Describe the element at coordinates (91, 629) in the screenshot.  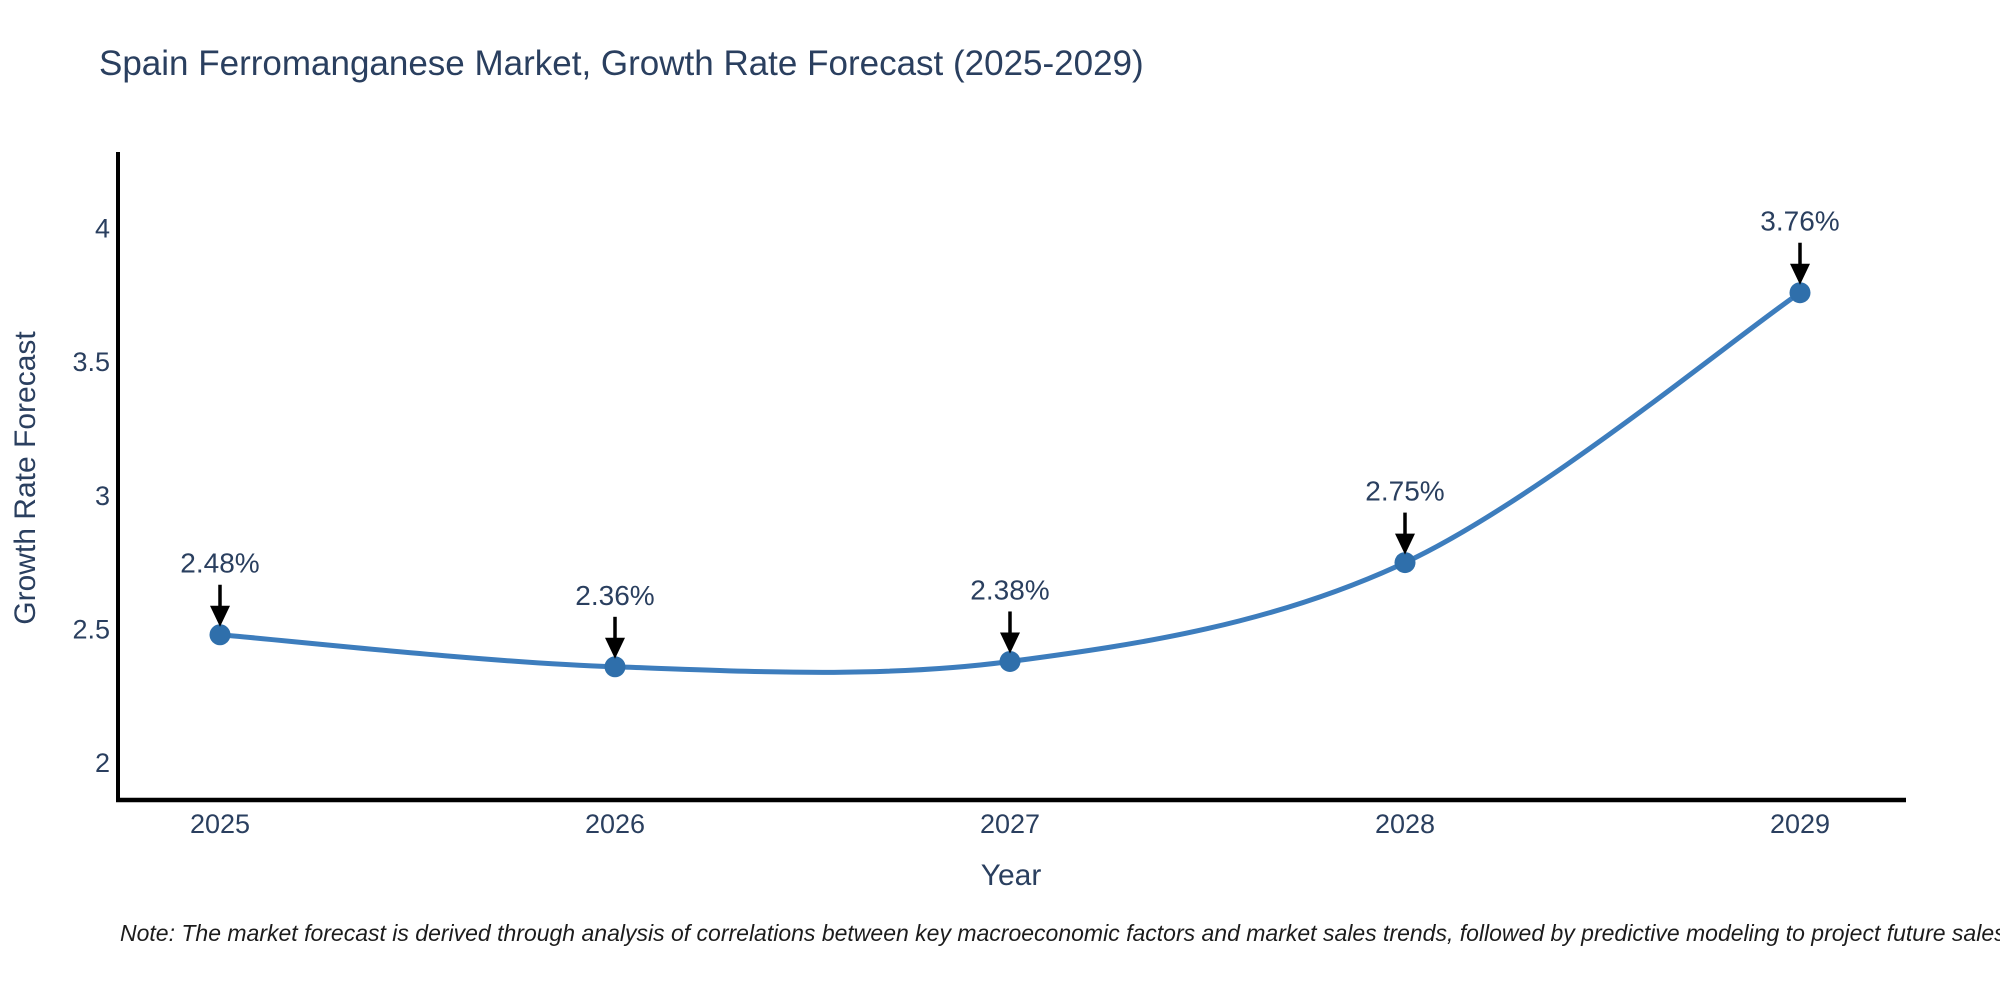
I see `y-tick-label: 2.5` at that location.